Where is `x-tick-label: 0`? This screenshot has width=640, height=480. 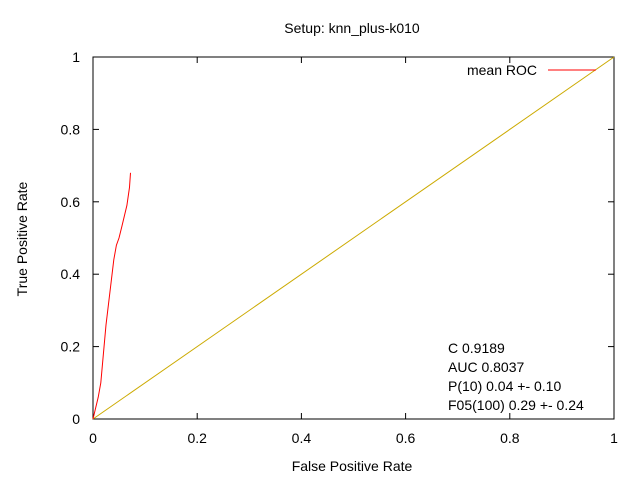
x-tick-label: 0 is located at coordinates (93, 438).